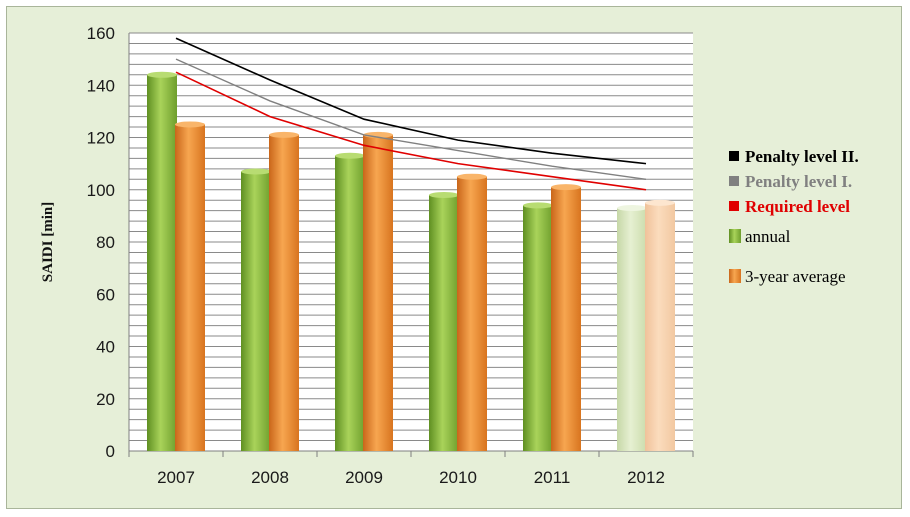 This screenshot has width=910, height=517. Describe the element at coordinates (646, 477) in the screenshot. I see `x-tick-label: 2012` at that location.